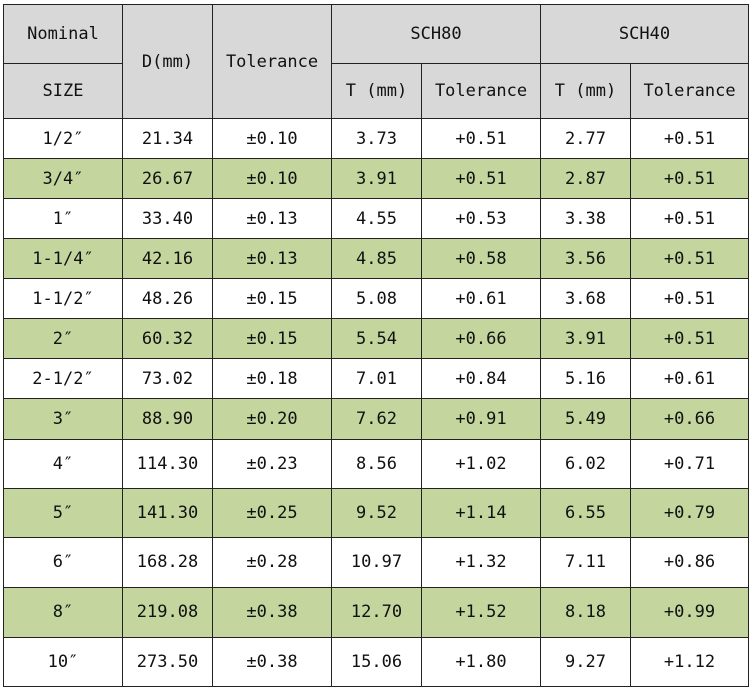 The width and height of the screenshot is (750, 689). Describe the element at coordinates (481, 419) in the screenshot. I see `cell-sch80-tolerance: +0.91` at that location.